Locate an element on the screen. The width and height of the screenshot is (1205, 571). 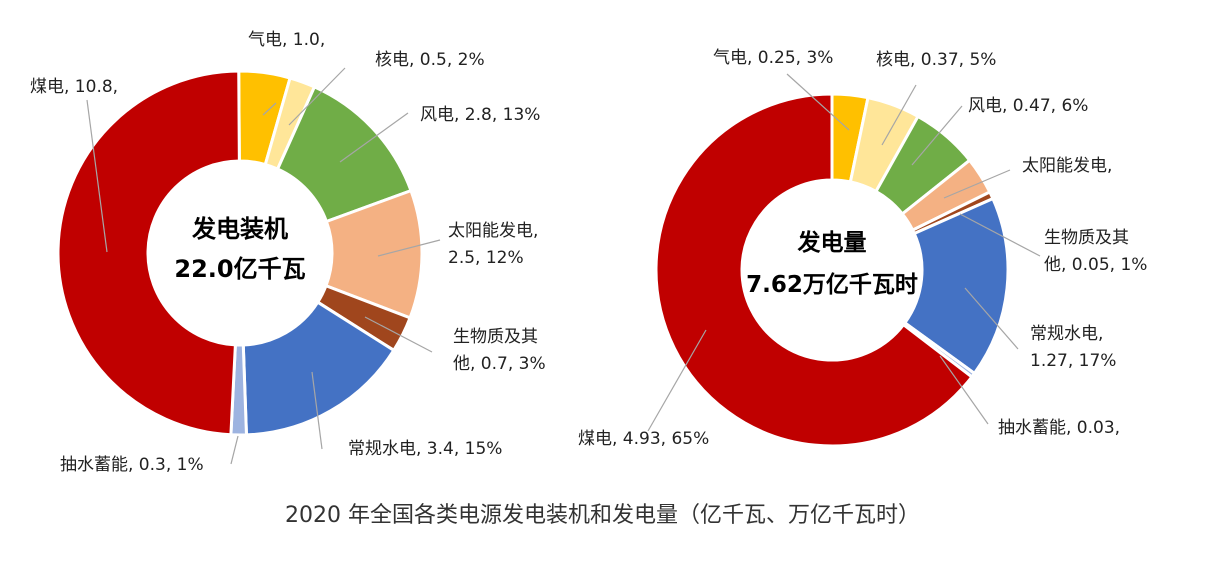
data-label-生物质及其他: 生物质及其他, 0.05, 1% is located at coordinates (1095, 251).